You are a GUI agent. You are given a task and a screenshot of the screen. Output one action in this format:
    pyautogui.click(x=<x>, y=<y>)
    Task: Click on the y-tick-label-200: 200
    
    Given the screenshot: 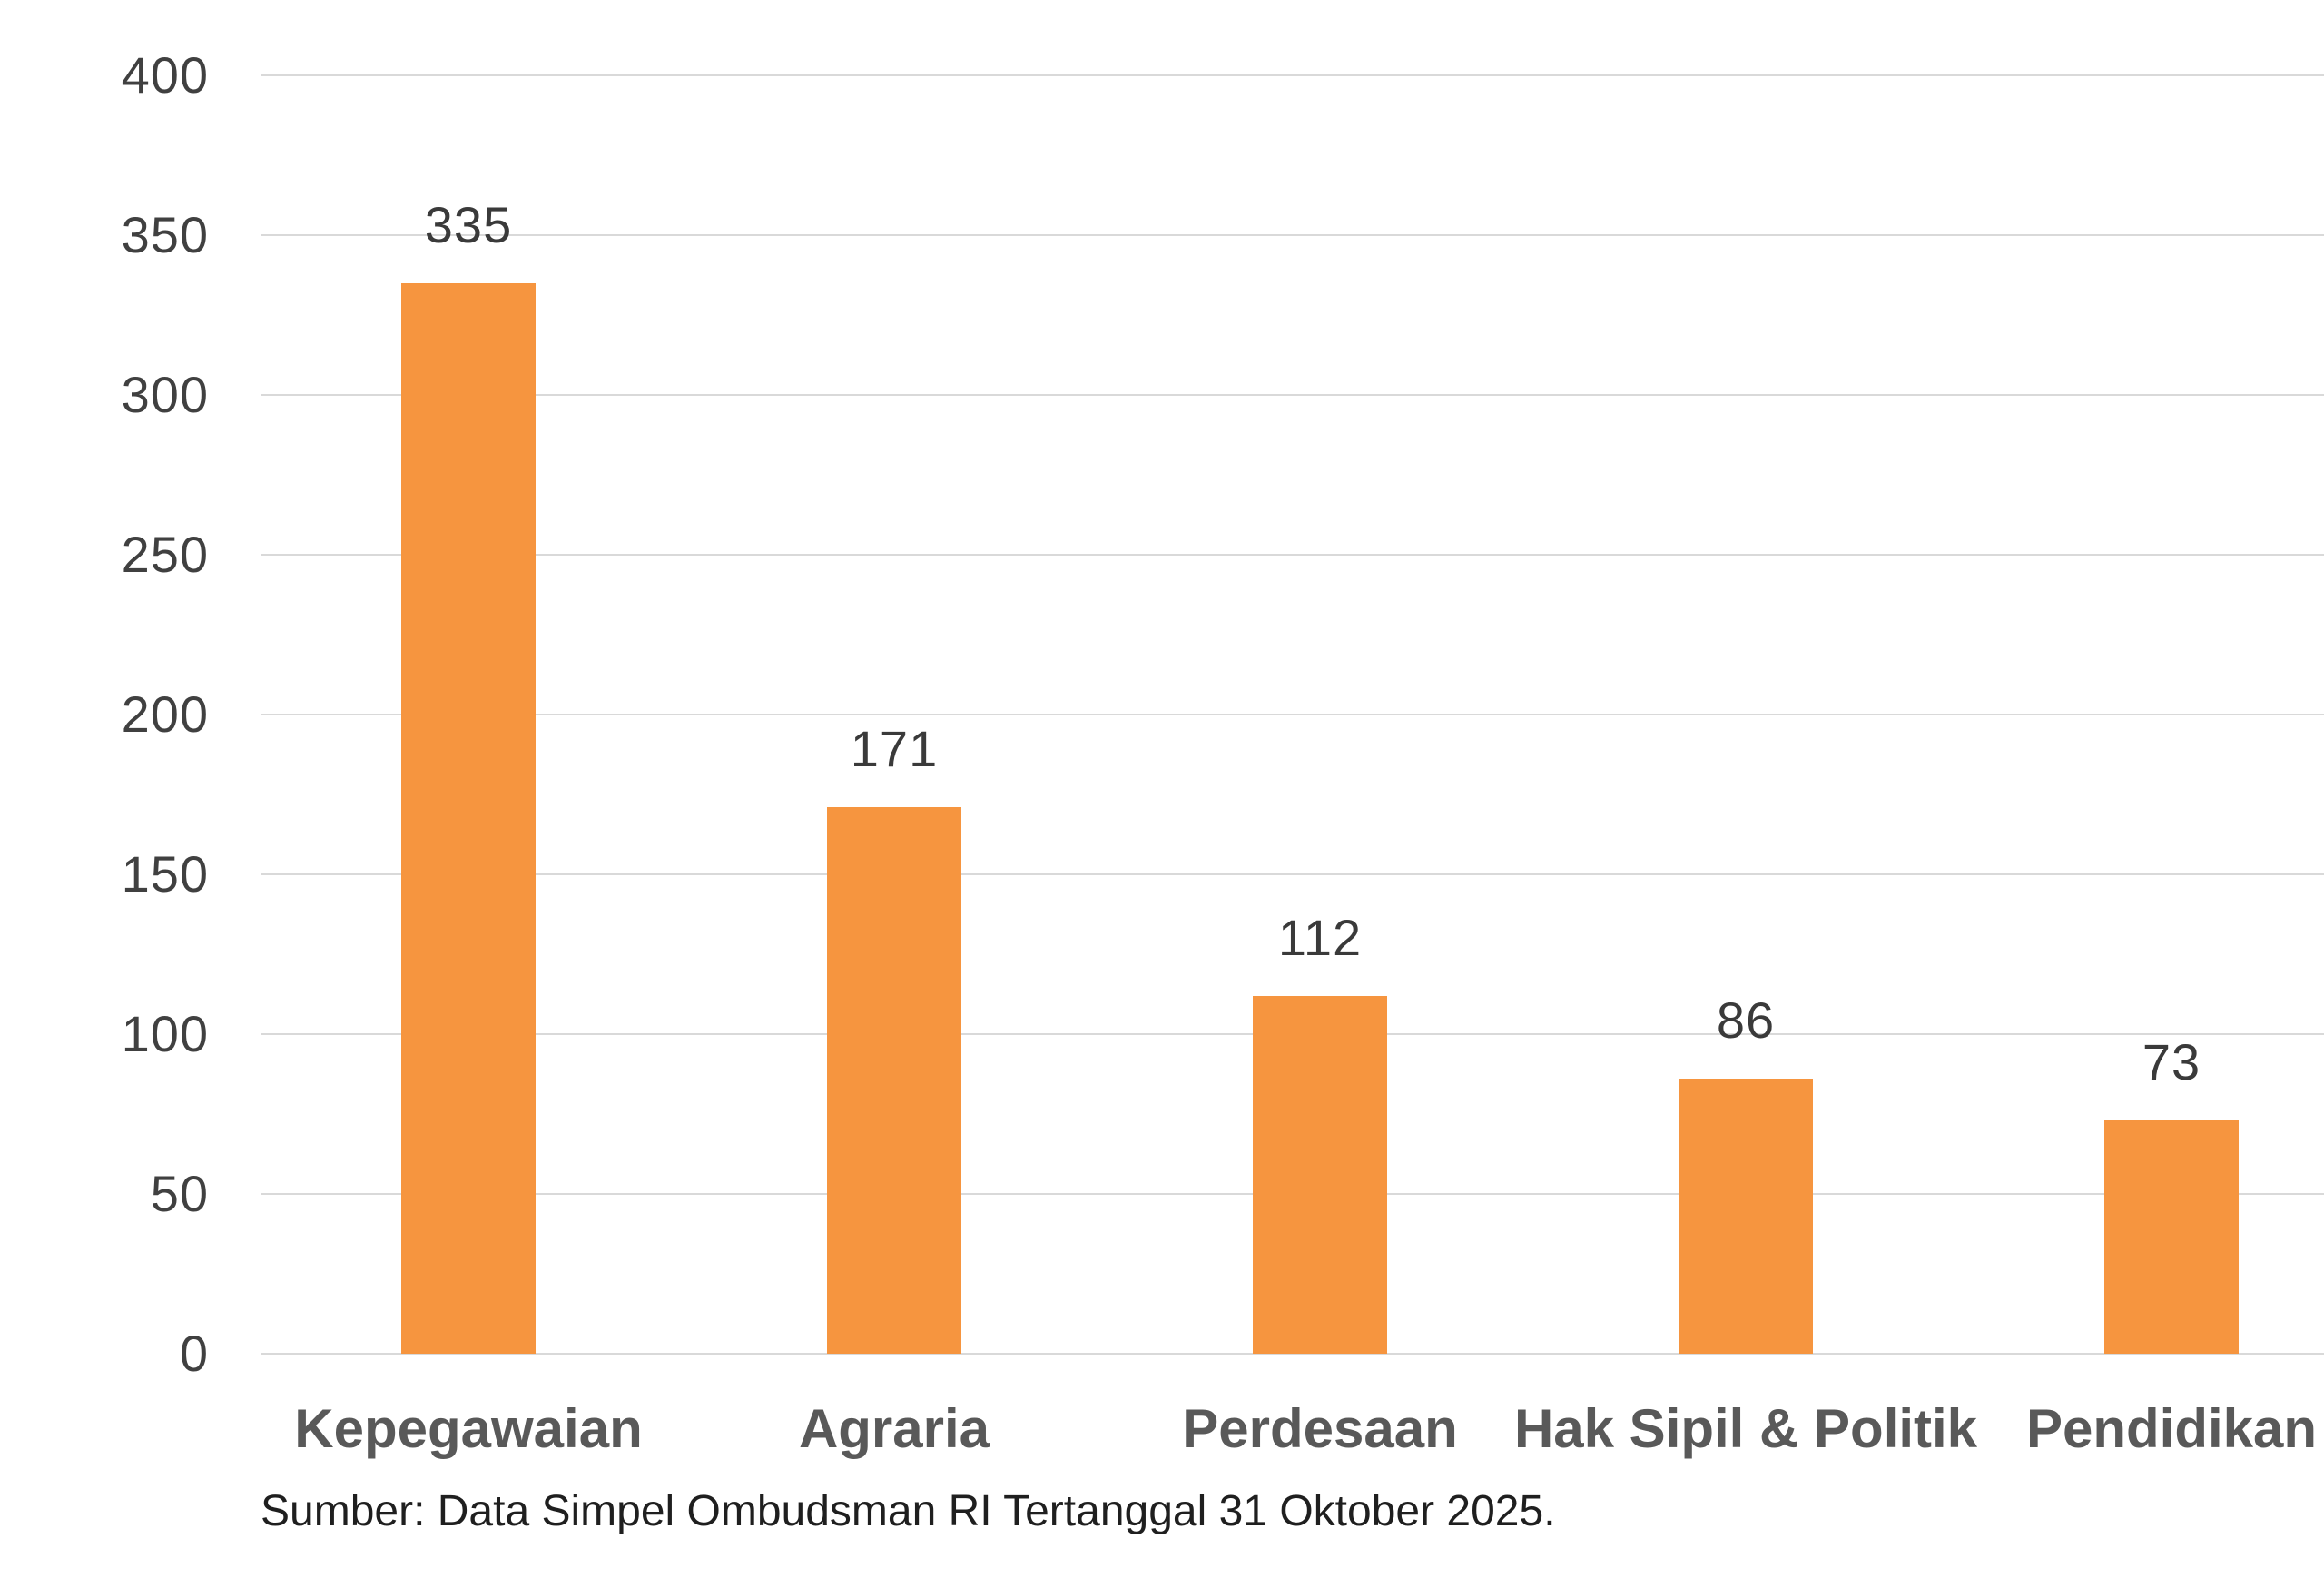 What is the action you would take?
    pyautogui.click(x=165, y=714)
    